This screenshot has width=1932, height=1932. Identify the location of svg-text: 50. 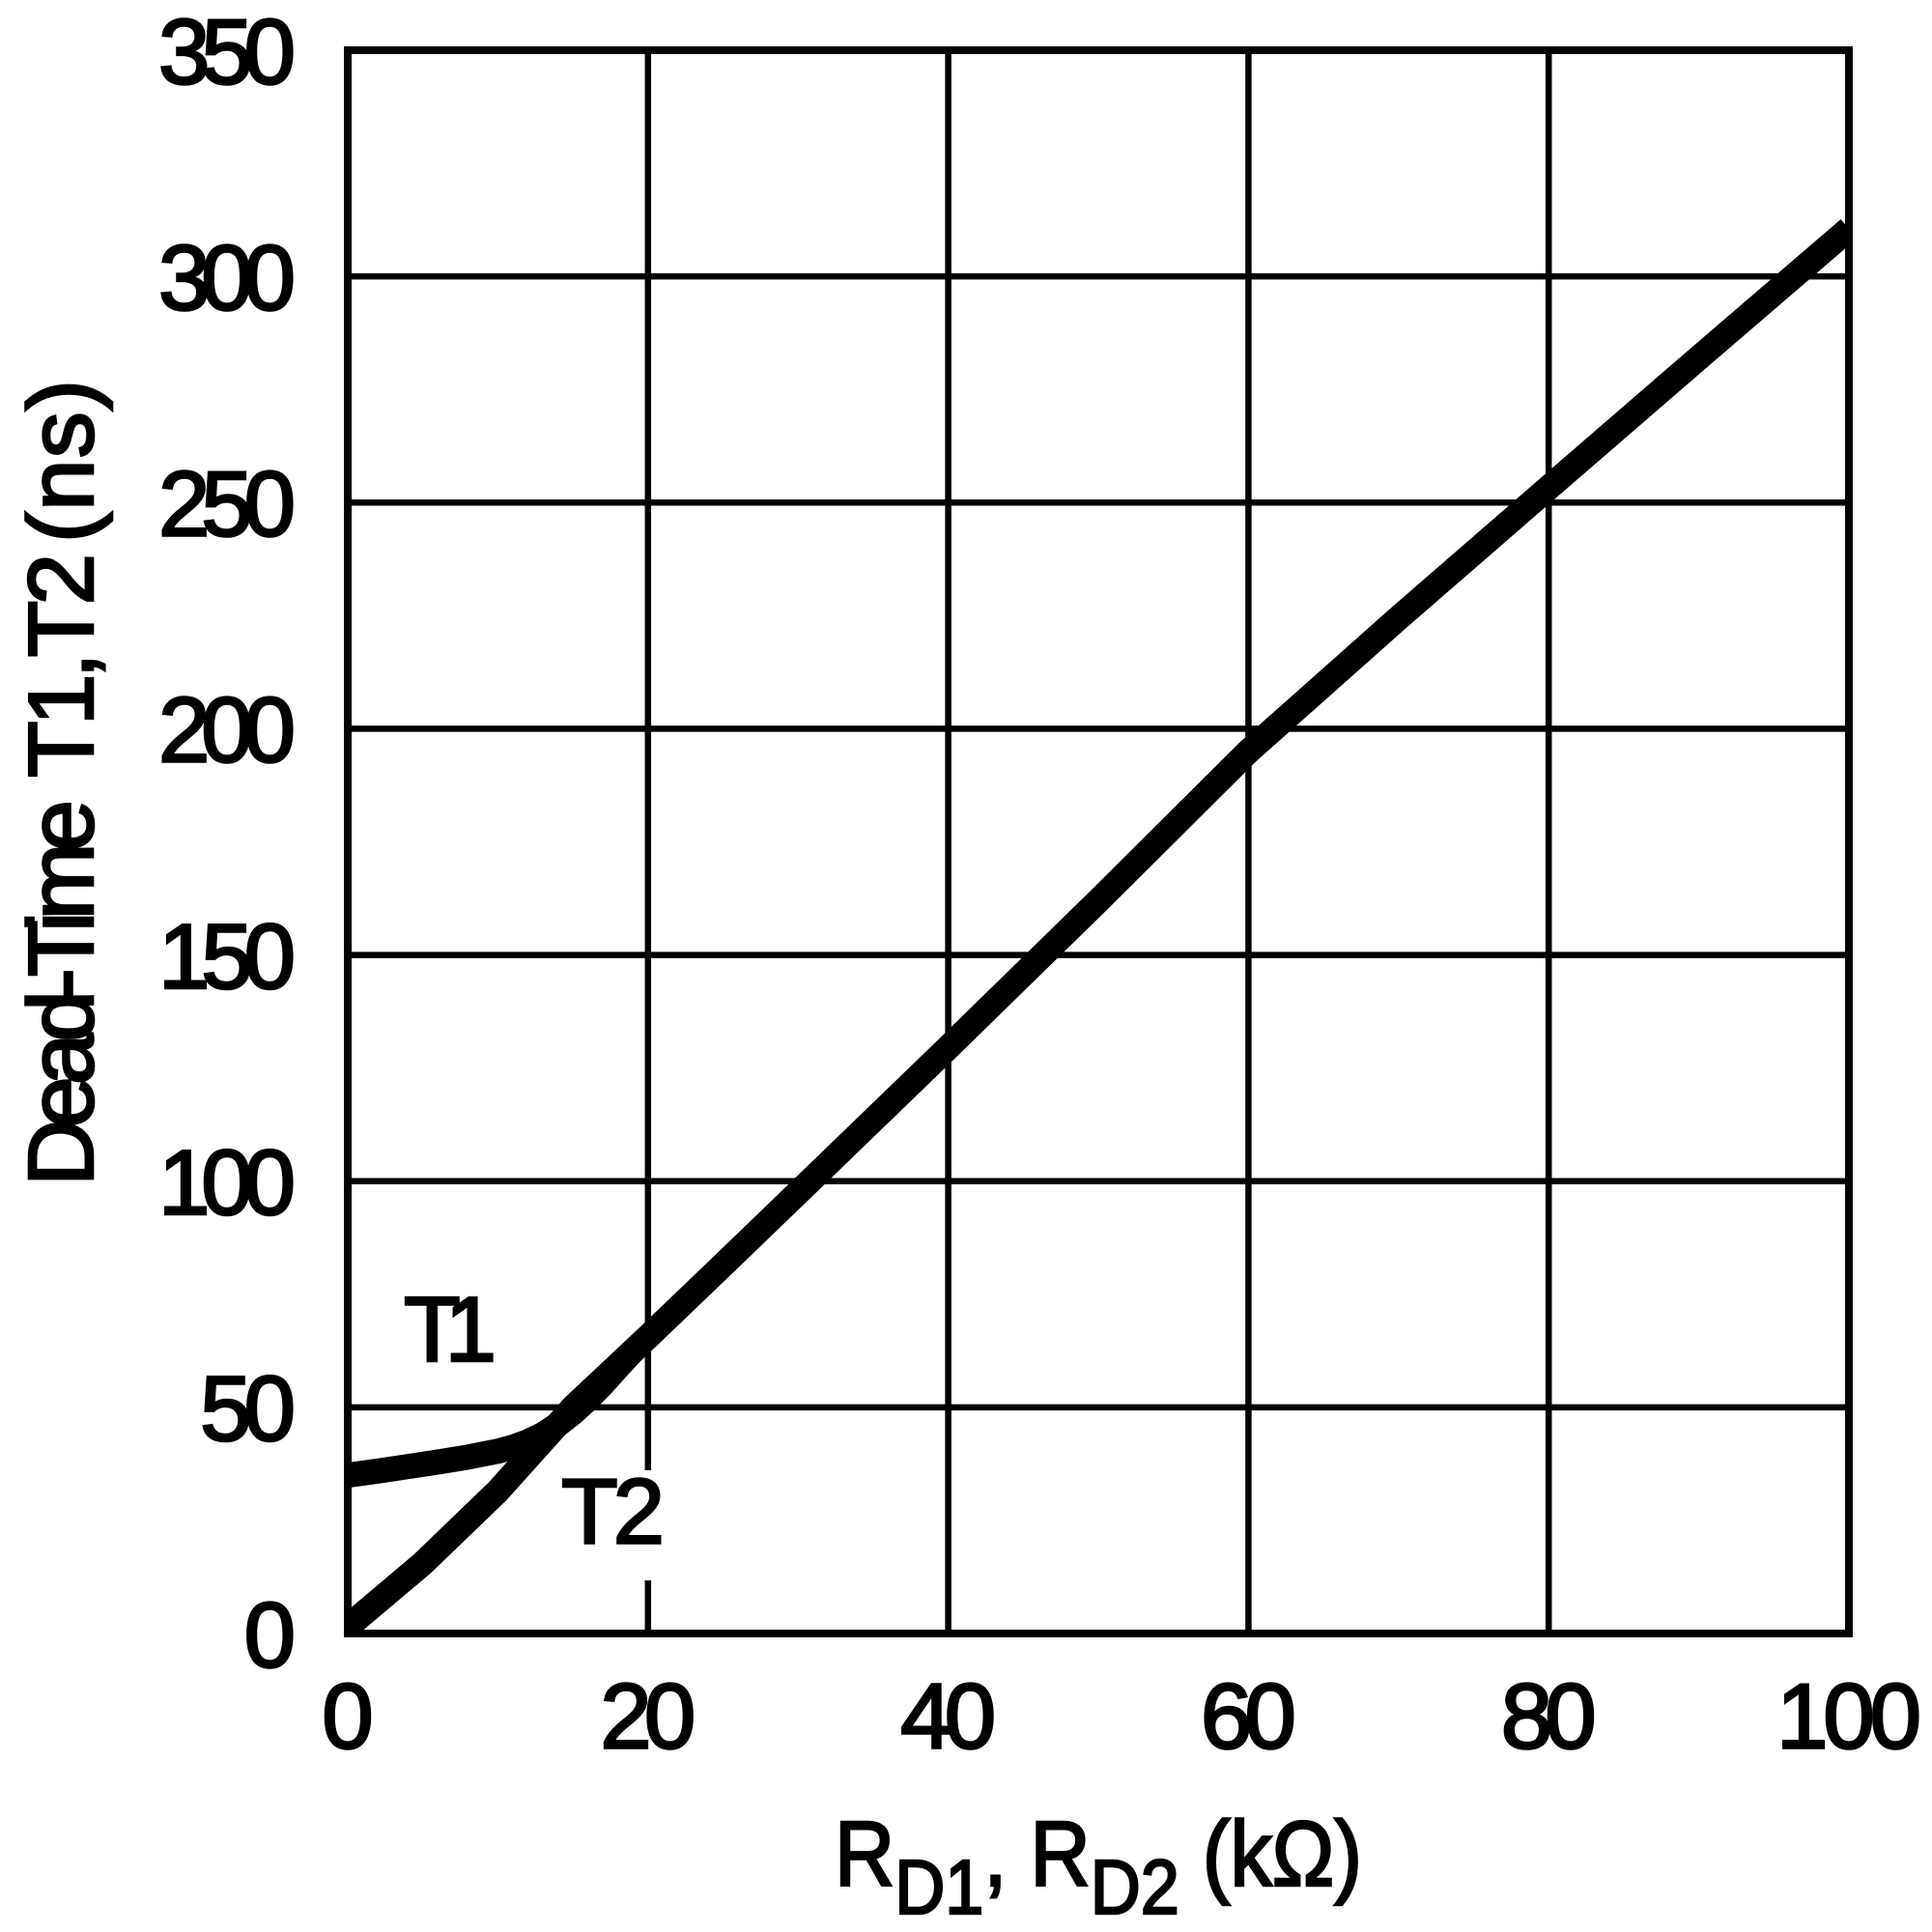
(248, 1409).